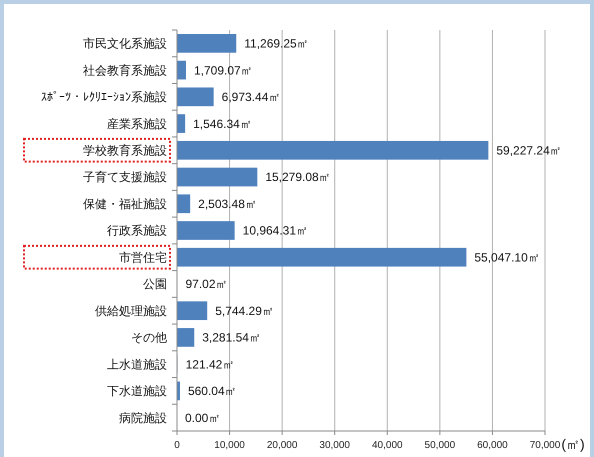  I want to click on data-label: 0.00㎡, so click(202, 417).